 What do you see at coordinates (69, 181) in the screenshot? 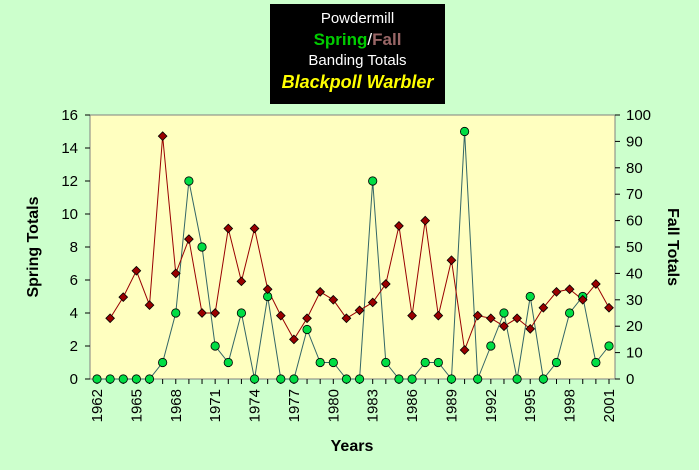
I see `y-left-tick-label: 12` at bounding box center [69, 181].